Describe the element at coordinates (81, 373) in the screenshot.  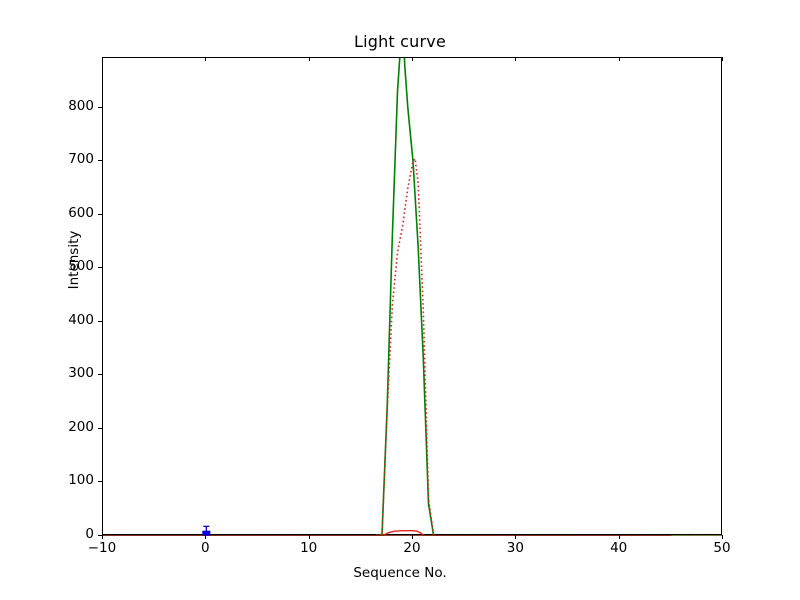
I see `y-tick-label: 300` at that location.